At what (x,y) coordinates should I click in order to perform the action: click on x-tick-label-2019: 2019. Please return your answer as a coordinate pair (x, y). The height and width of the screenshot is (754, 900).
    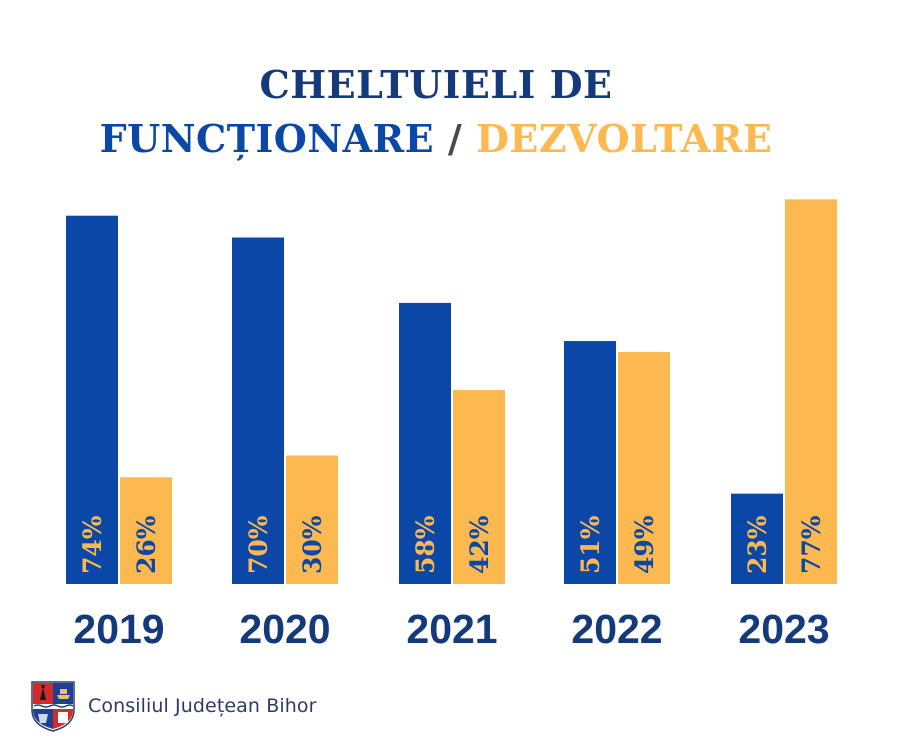
    Looking at the image, I should click on (118, 629).